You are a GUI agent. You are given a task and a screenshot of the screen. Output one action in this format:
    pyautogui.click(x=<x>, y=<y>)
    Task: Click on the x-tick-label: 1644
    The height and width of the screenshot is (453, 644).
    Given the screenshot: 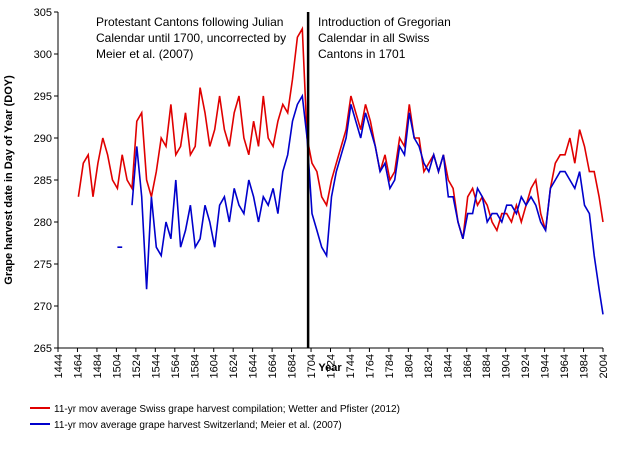 What is the action you would take?
    pyautogui.click(x=254, y=366)
    